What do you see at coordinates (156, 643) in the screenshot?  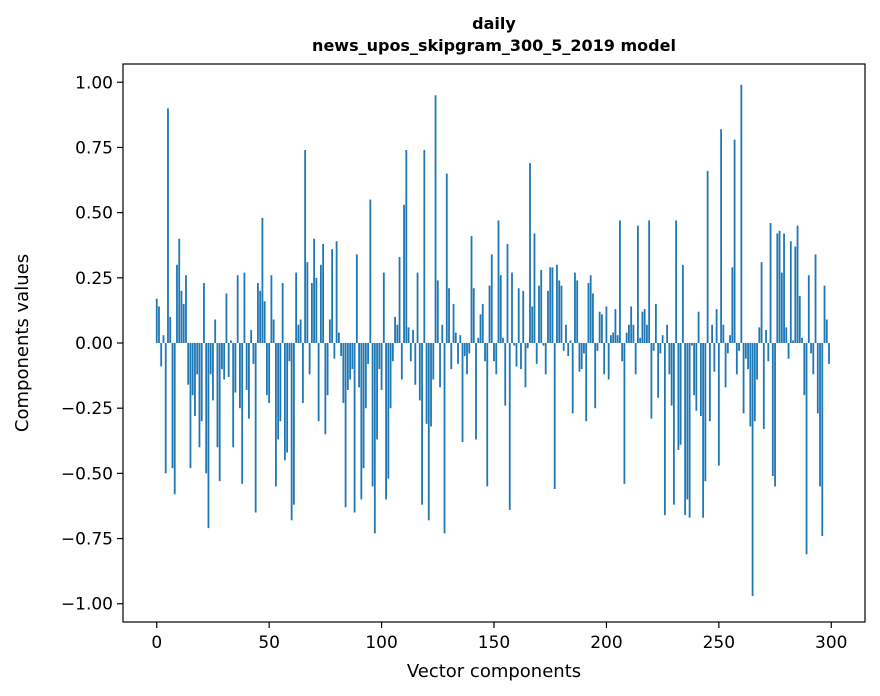 I see `x-tick-label: 0` at bounding box center [156, 643].